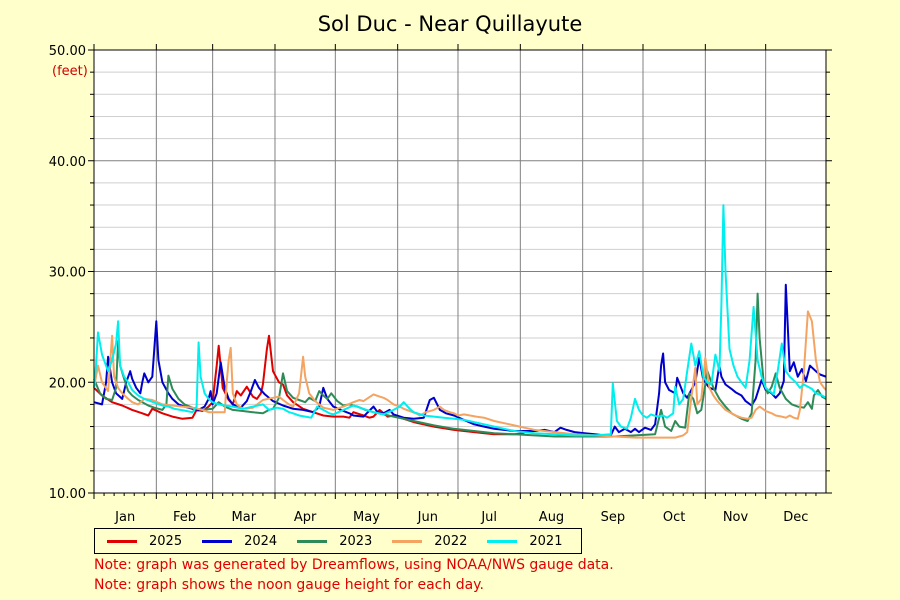  Describe the element at coordinates (427, 517) in the screenshot. I see `x-month-label: Jun` at that location.